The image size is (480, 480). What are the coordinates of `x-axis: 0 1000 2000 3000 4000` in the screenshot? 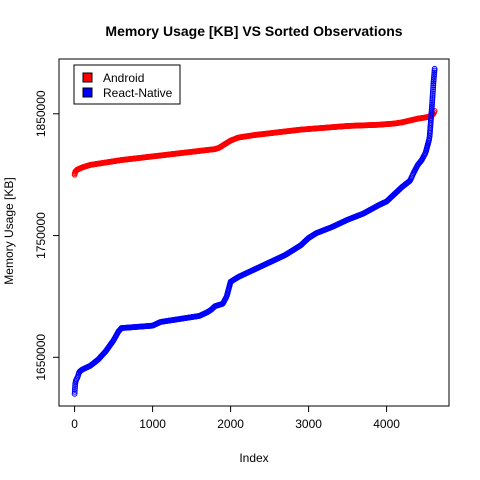 It's located at (235, 418).